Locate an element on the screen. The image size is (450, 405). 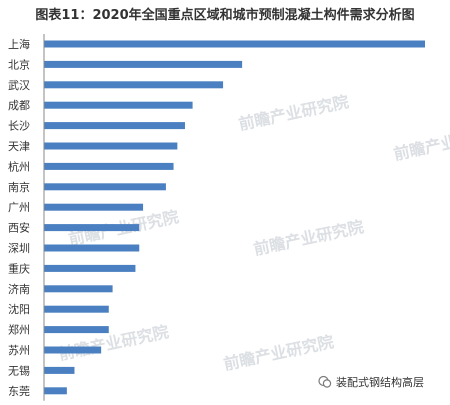
category-label-杭州: 杭州 is located at coordinates (19, 166).